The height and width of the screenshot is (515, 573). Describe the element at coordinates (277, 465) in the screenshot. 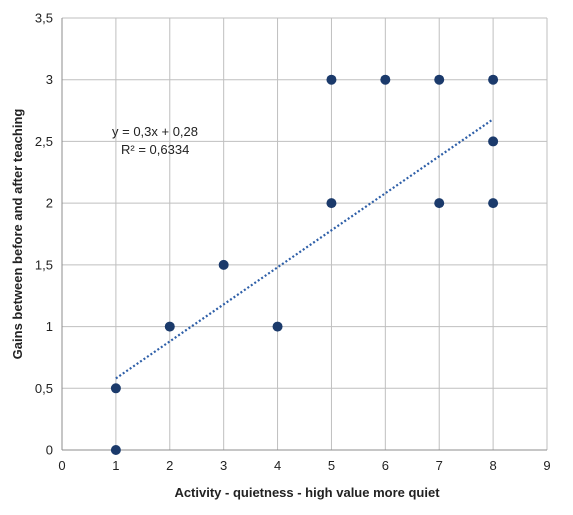

I see `x-tick-label: 4` at that location.